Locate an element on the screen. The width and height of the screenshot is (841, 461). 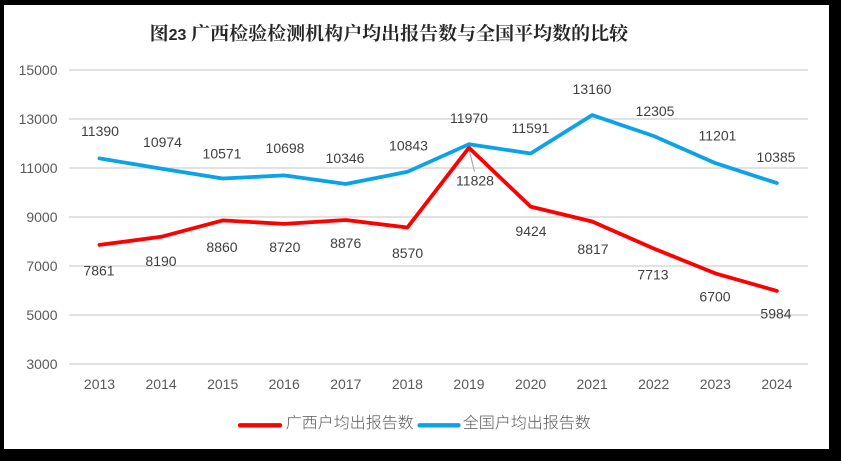
svg-text: 8817 is located at coordinates (592, 249).